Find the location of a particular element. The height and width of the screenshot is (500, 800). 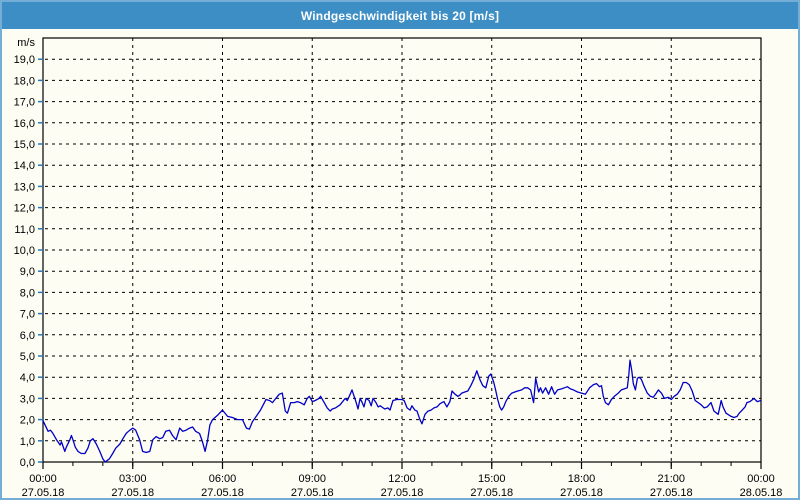

x-tick-time: 03:00 is located at coordinates (133, 479).